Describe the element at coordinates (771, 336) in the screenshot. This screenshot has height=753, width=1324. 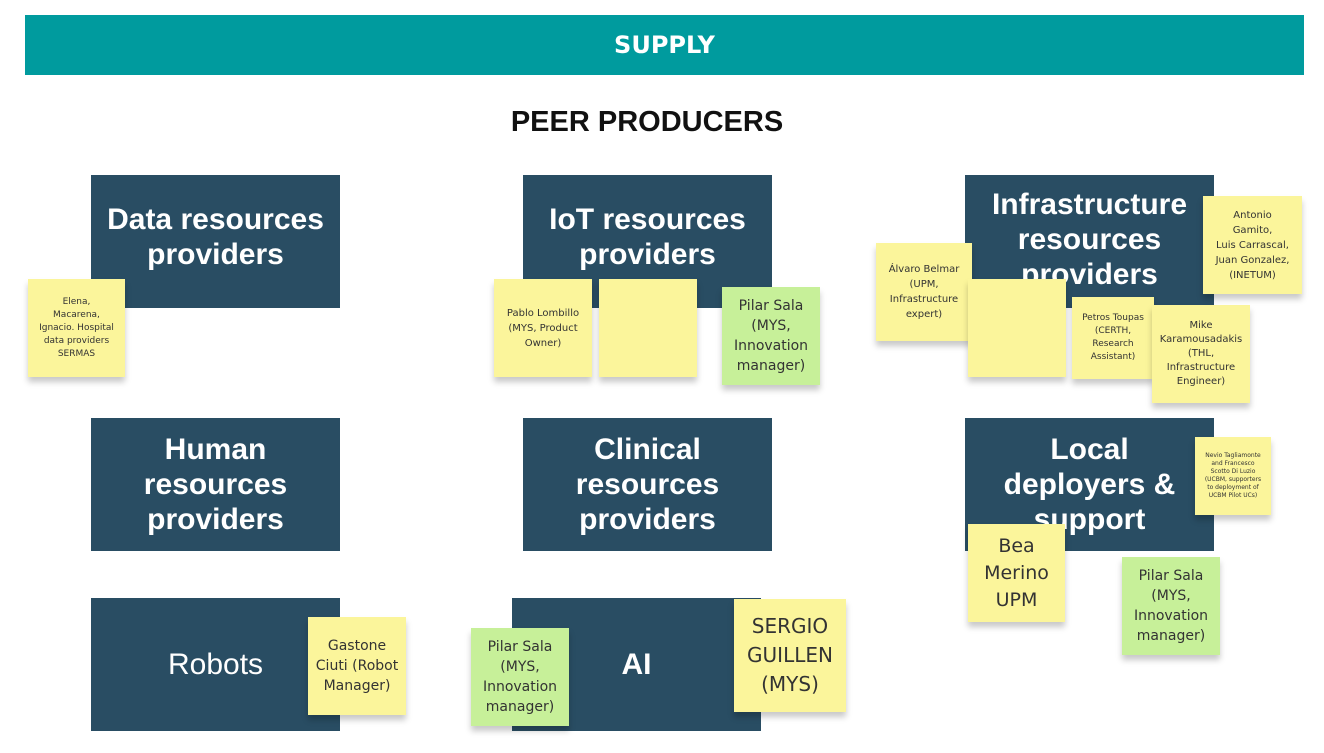
I see `sticky-note-pilar-iot: Pilar Sala (MYS, Innovation manager)` at that location.